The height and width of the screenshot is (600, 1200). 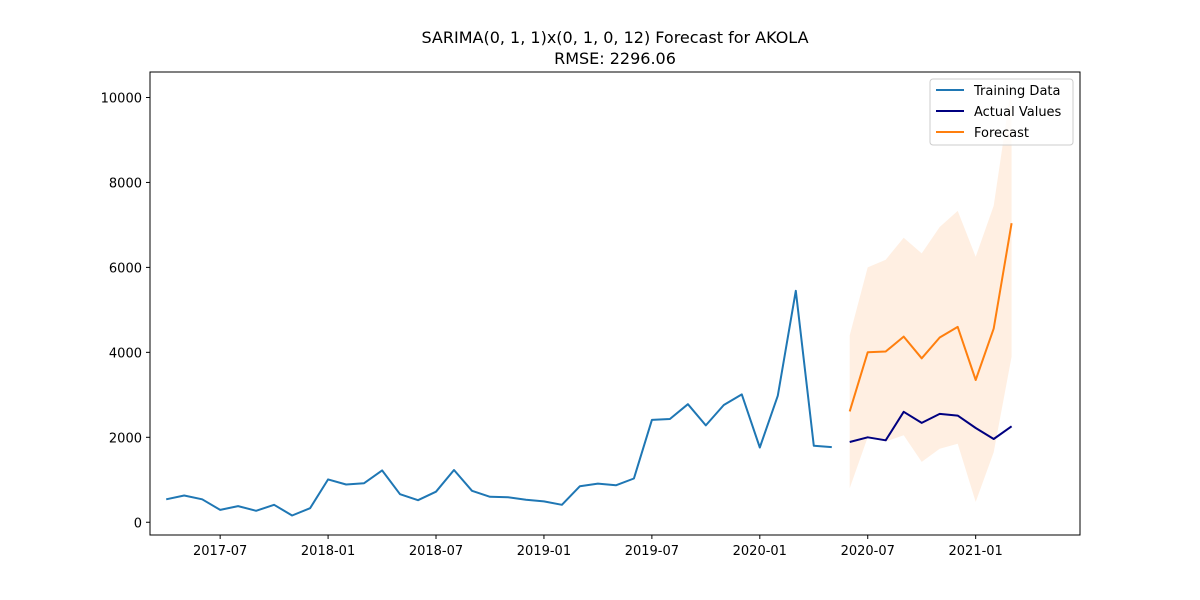 I want to click on legend: Training Data Actual Values Forecast, so click(x=1001, y=112).